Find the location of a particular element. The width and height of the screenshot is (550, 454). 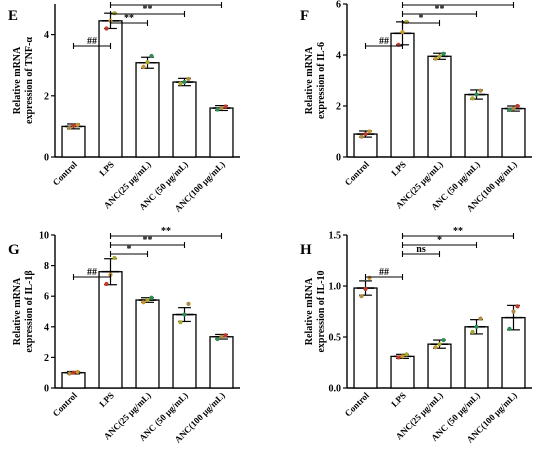

y-tick-label: 10 is located at coordinates (44, 236).